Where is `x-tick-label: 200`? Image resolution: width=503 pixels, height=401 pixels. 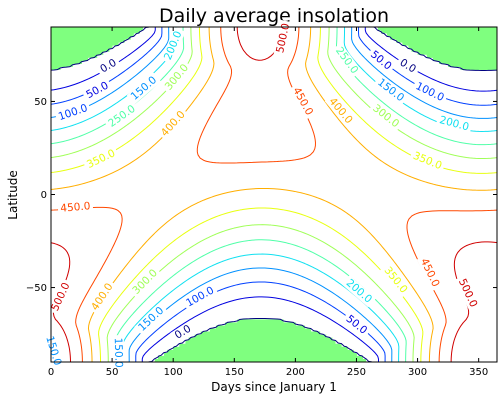 x-tick-label: 200 is located at coordinates (295, 372).